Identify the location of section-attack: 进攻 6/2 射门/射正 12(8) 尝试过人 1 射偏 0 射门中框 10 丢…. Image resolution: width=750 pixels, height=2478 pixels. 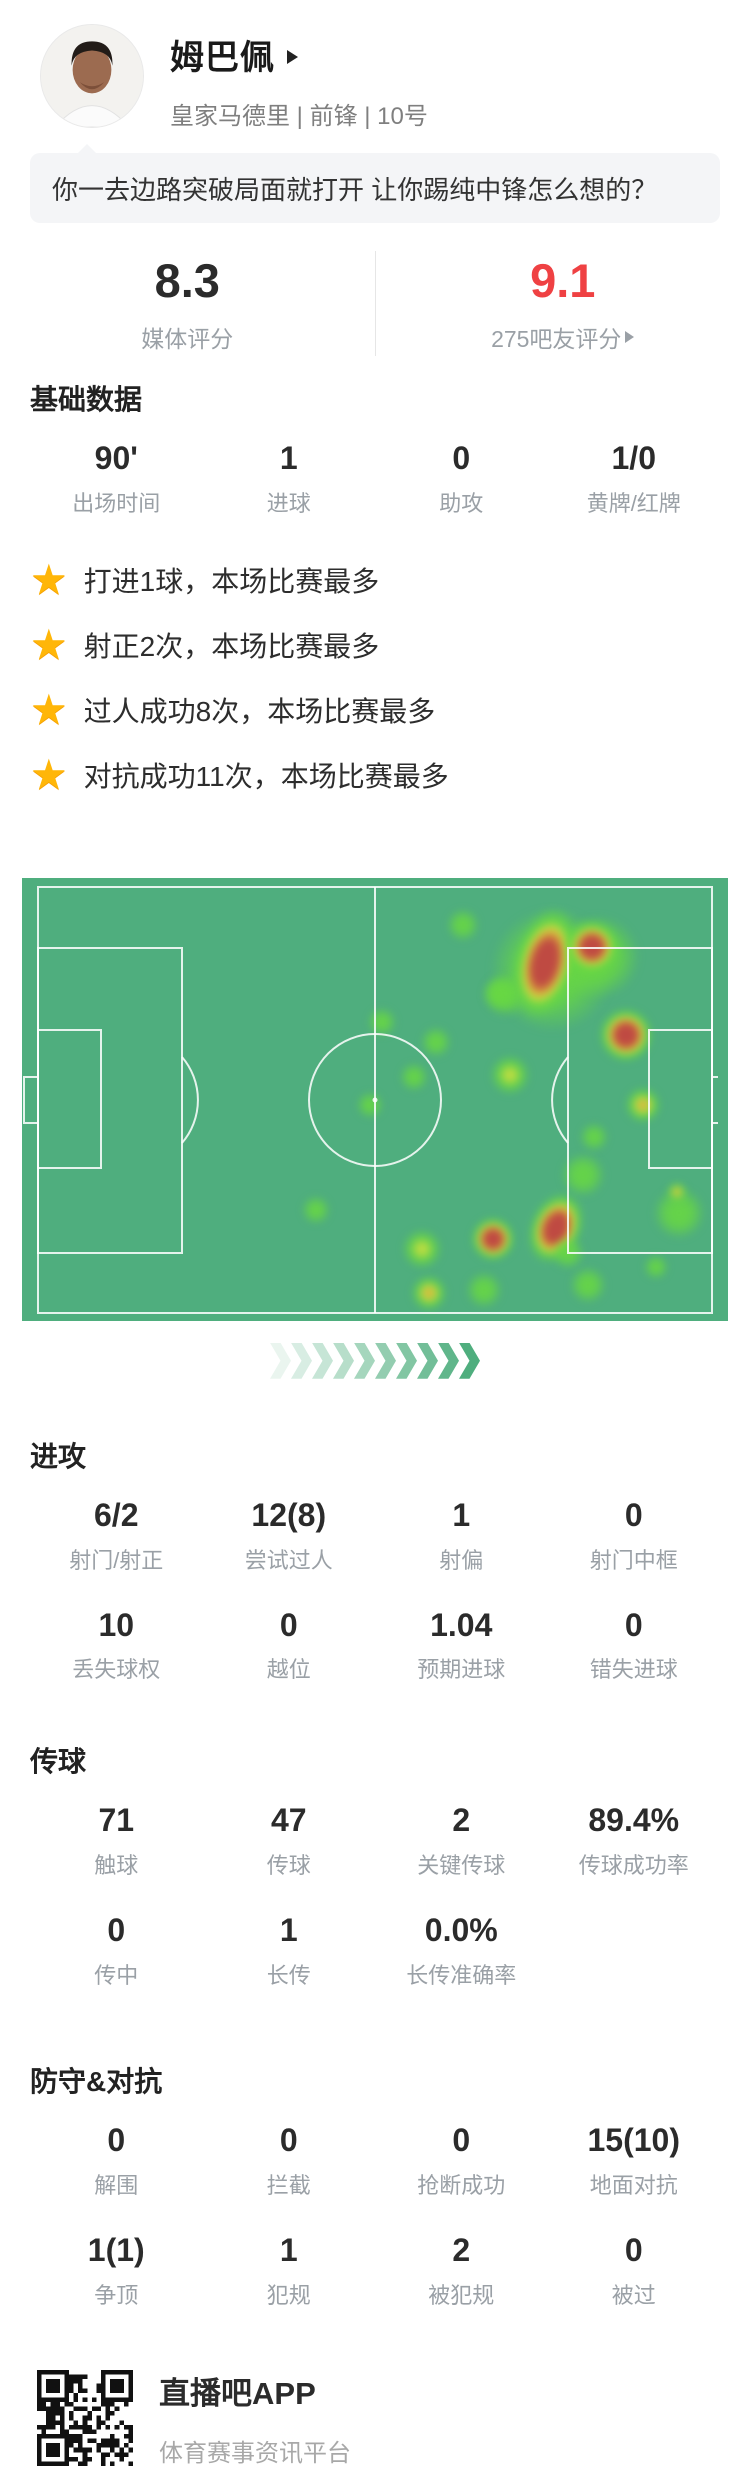
(375, 1560).